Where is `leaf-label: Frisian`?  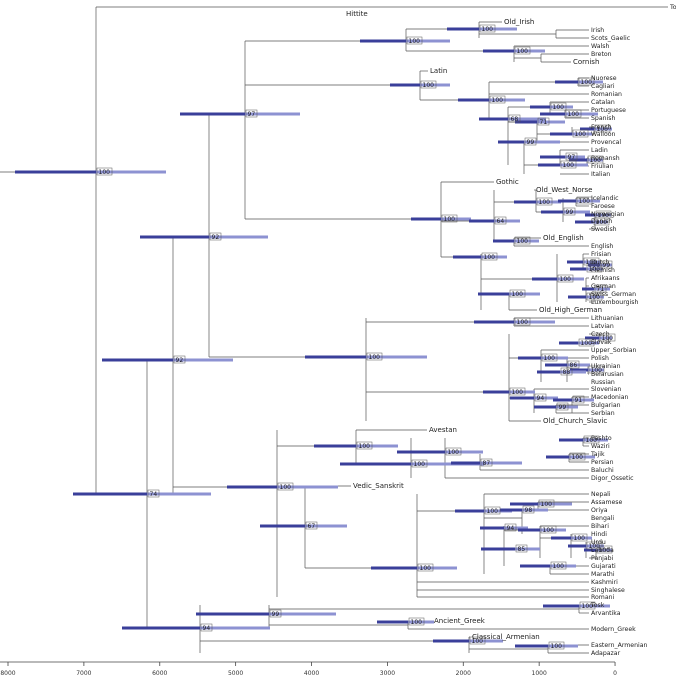
leaf-label: Frisian is located at coordinates (601, 254).